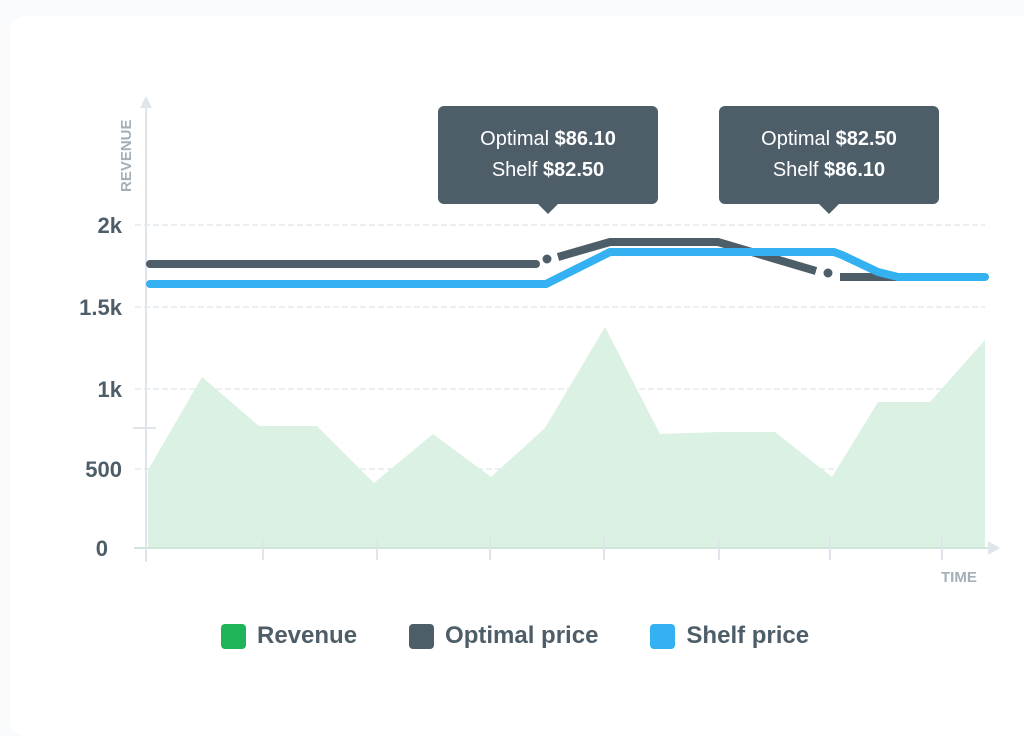 This screenshot has width=1024, height=736. I want to click on x-axis-title: TIME, so click(959, 577).